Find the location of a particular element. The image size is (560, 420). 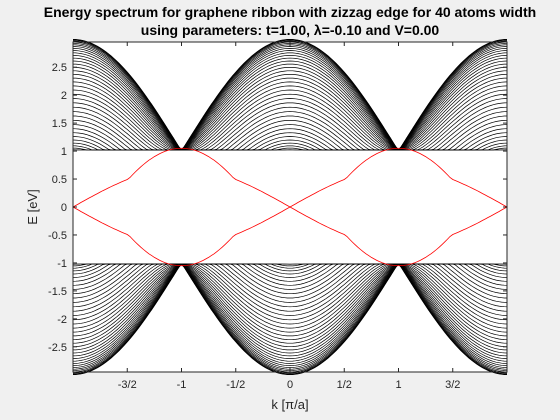

y-tick-label: -2.5 is located at coordinates (57, 348).